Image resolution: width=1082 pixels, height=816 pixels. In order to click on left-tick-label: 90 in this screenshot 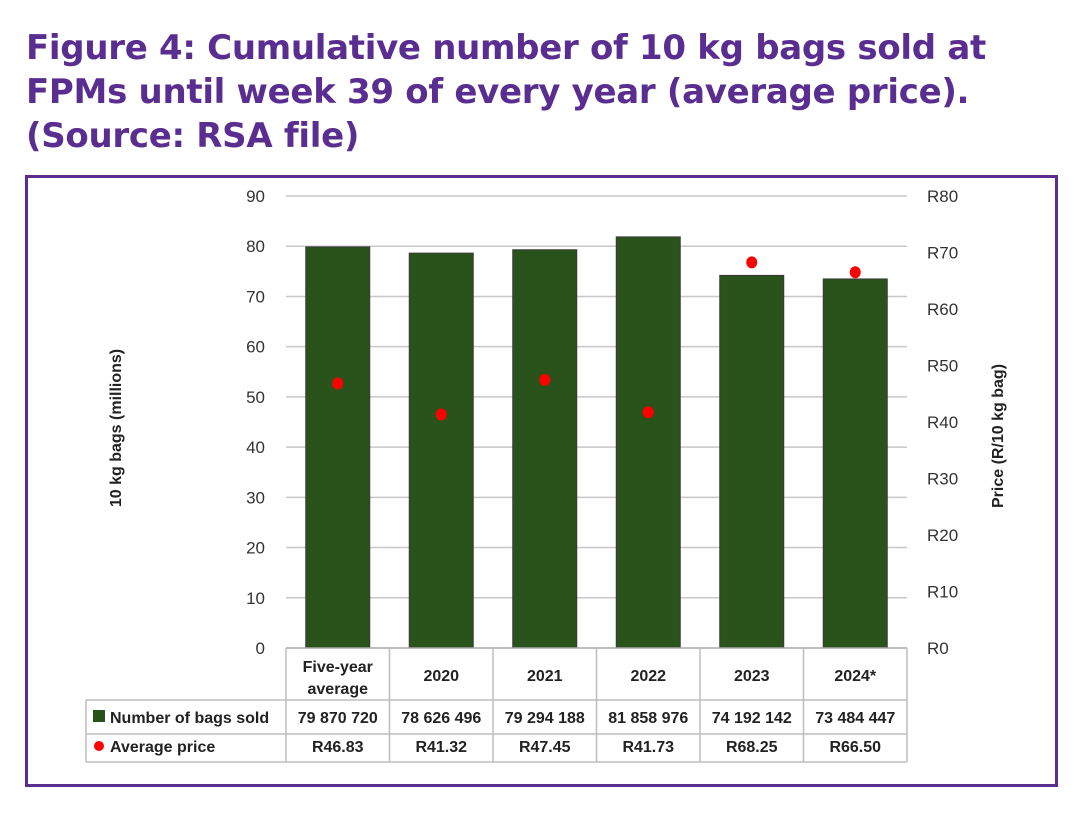, I will do `click(255, 196)`.